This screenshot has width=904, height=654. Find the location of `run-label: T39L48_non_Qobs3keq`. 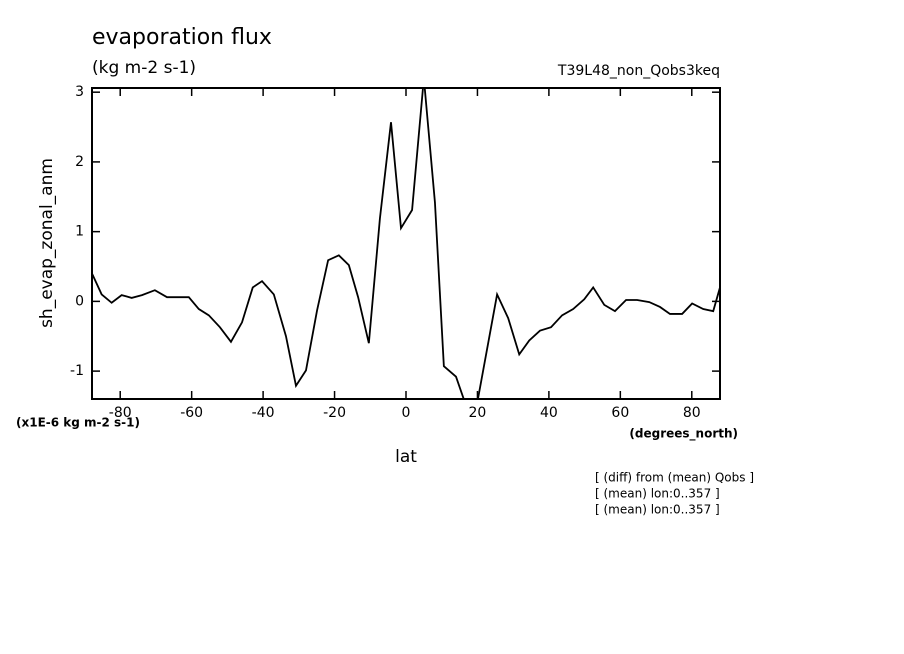

run-label: T39L48_non_Qobs3keq is located at coordinates (638, 71).